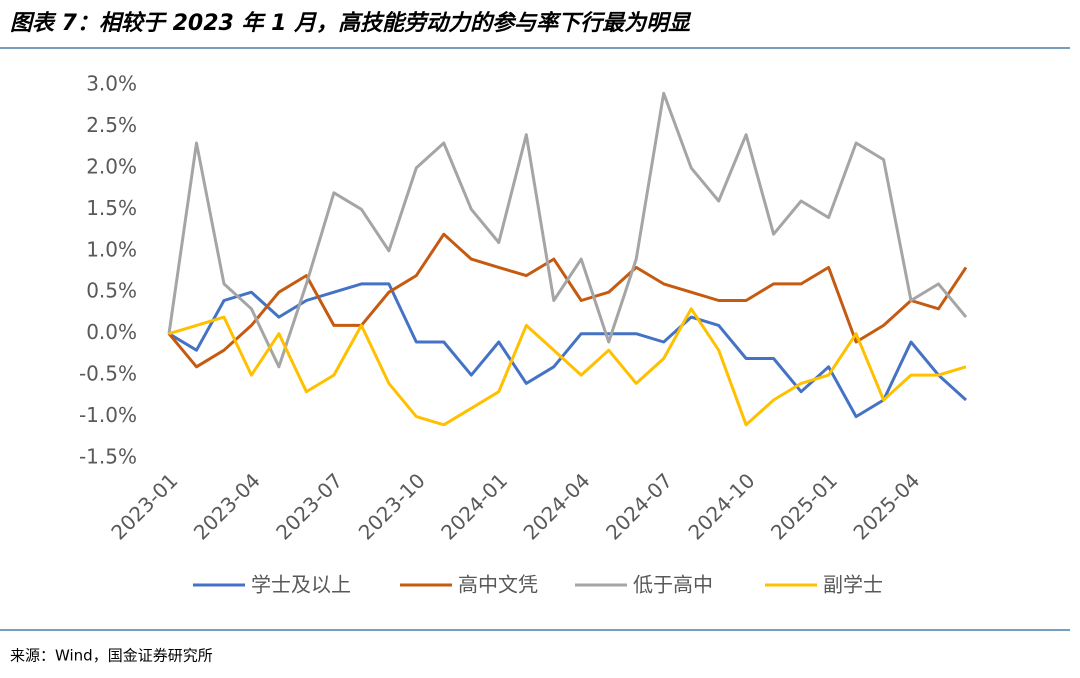 The image size is (1080, 678). I want to click on x-tick-label: 2023-04, so click(227, 506).